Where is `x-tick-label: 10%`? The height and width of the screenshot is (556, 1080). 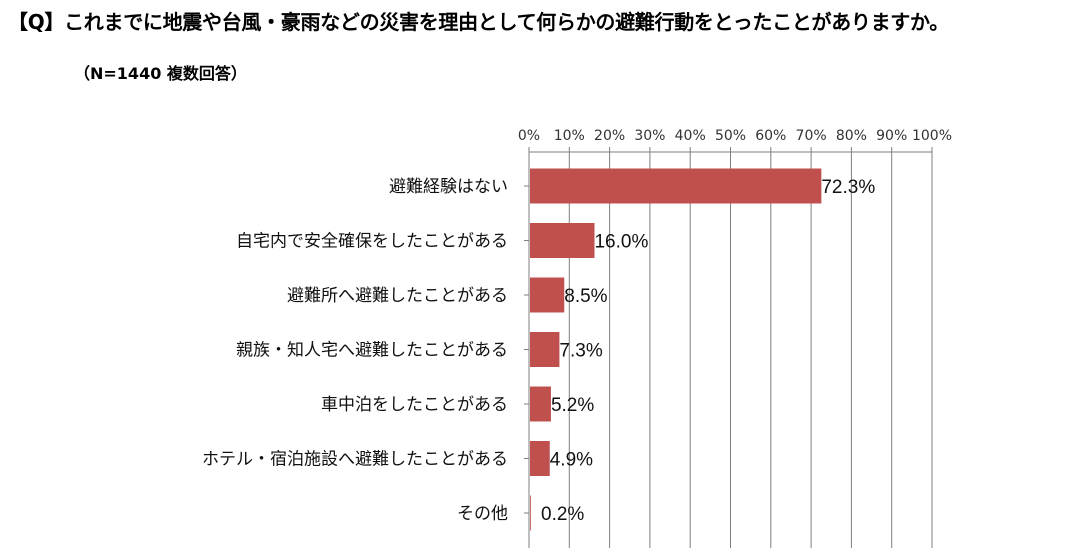
x-tick-label: 10% is located at coordinates (569, 136).